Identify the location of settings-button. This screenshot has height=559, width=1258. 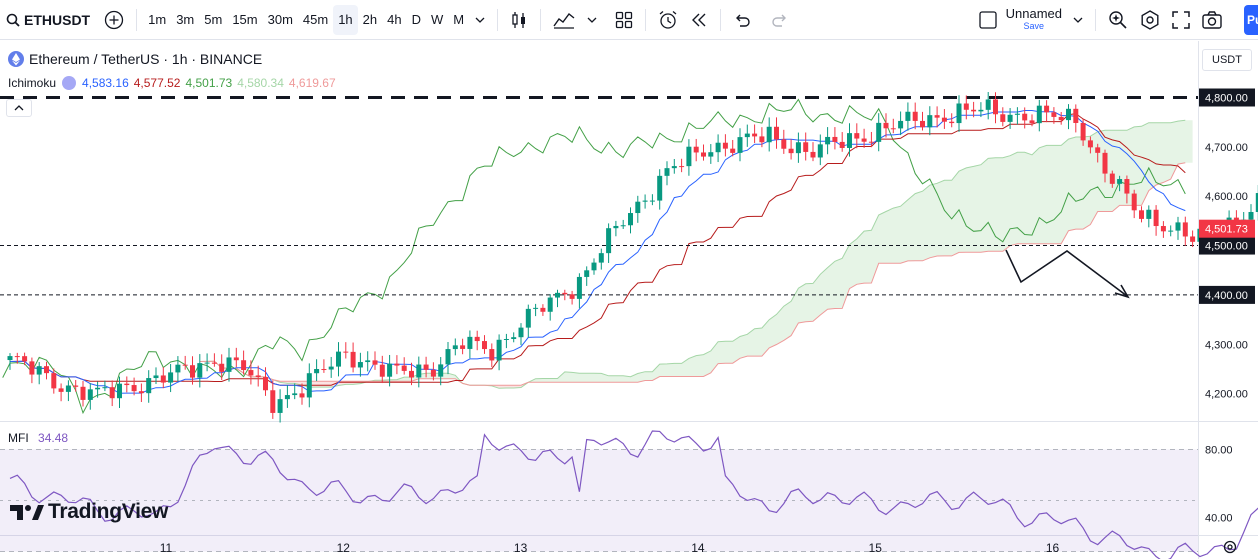
(1150, 20).